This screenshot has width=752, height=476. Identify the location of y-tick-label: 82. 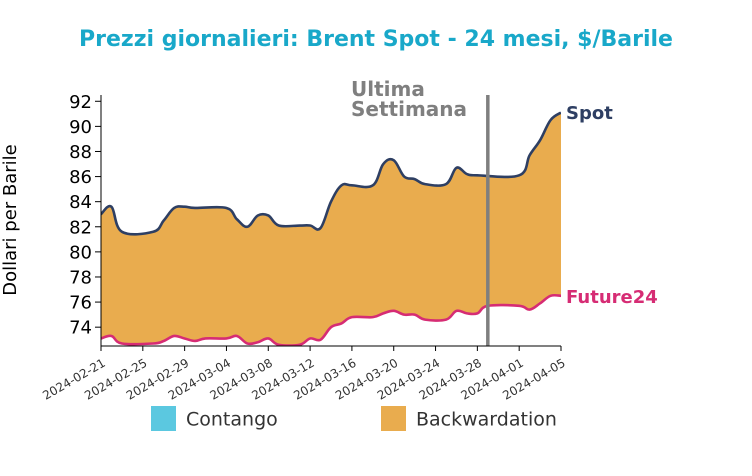
(80, 227).